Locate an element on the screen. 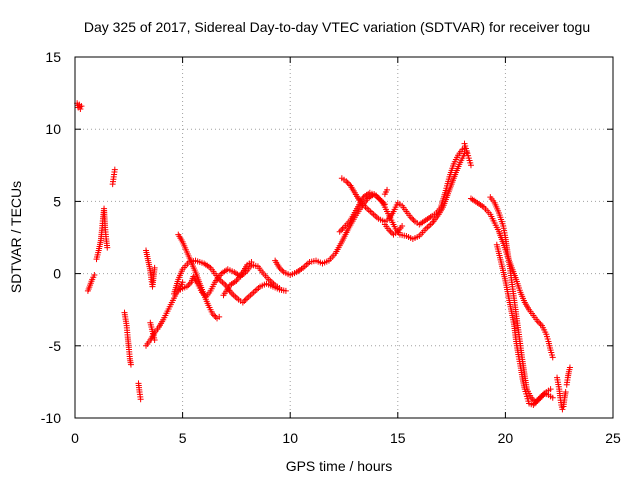  y-tick-label: -10 is located at coordinates (51, 418).